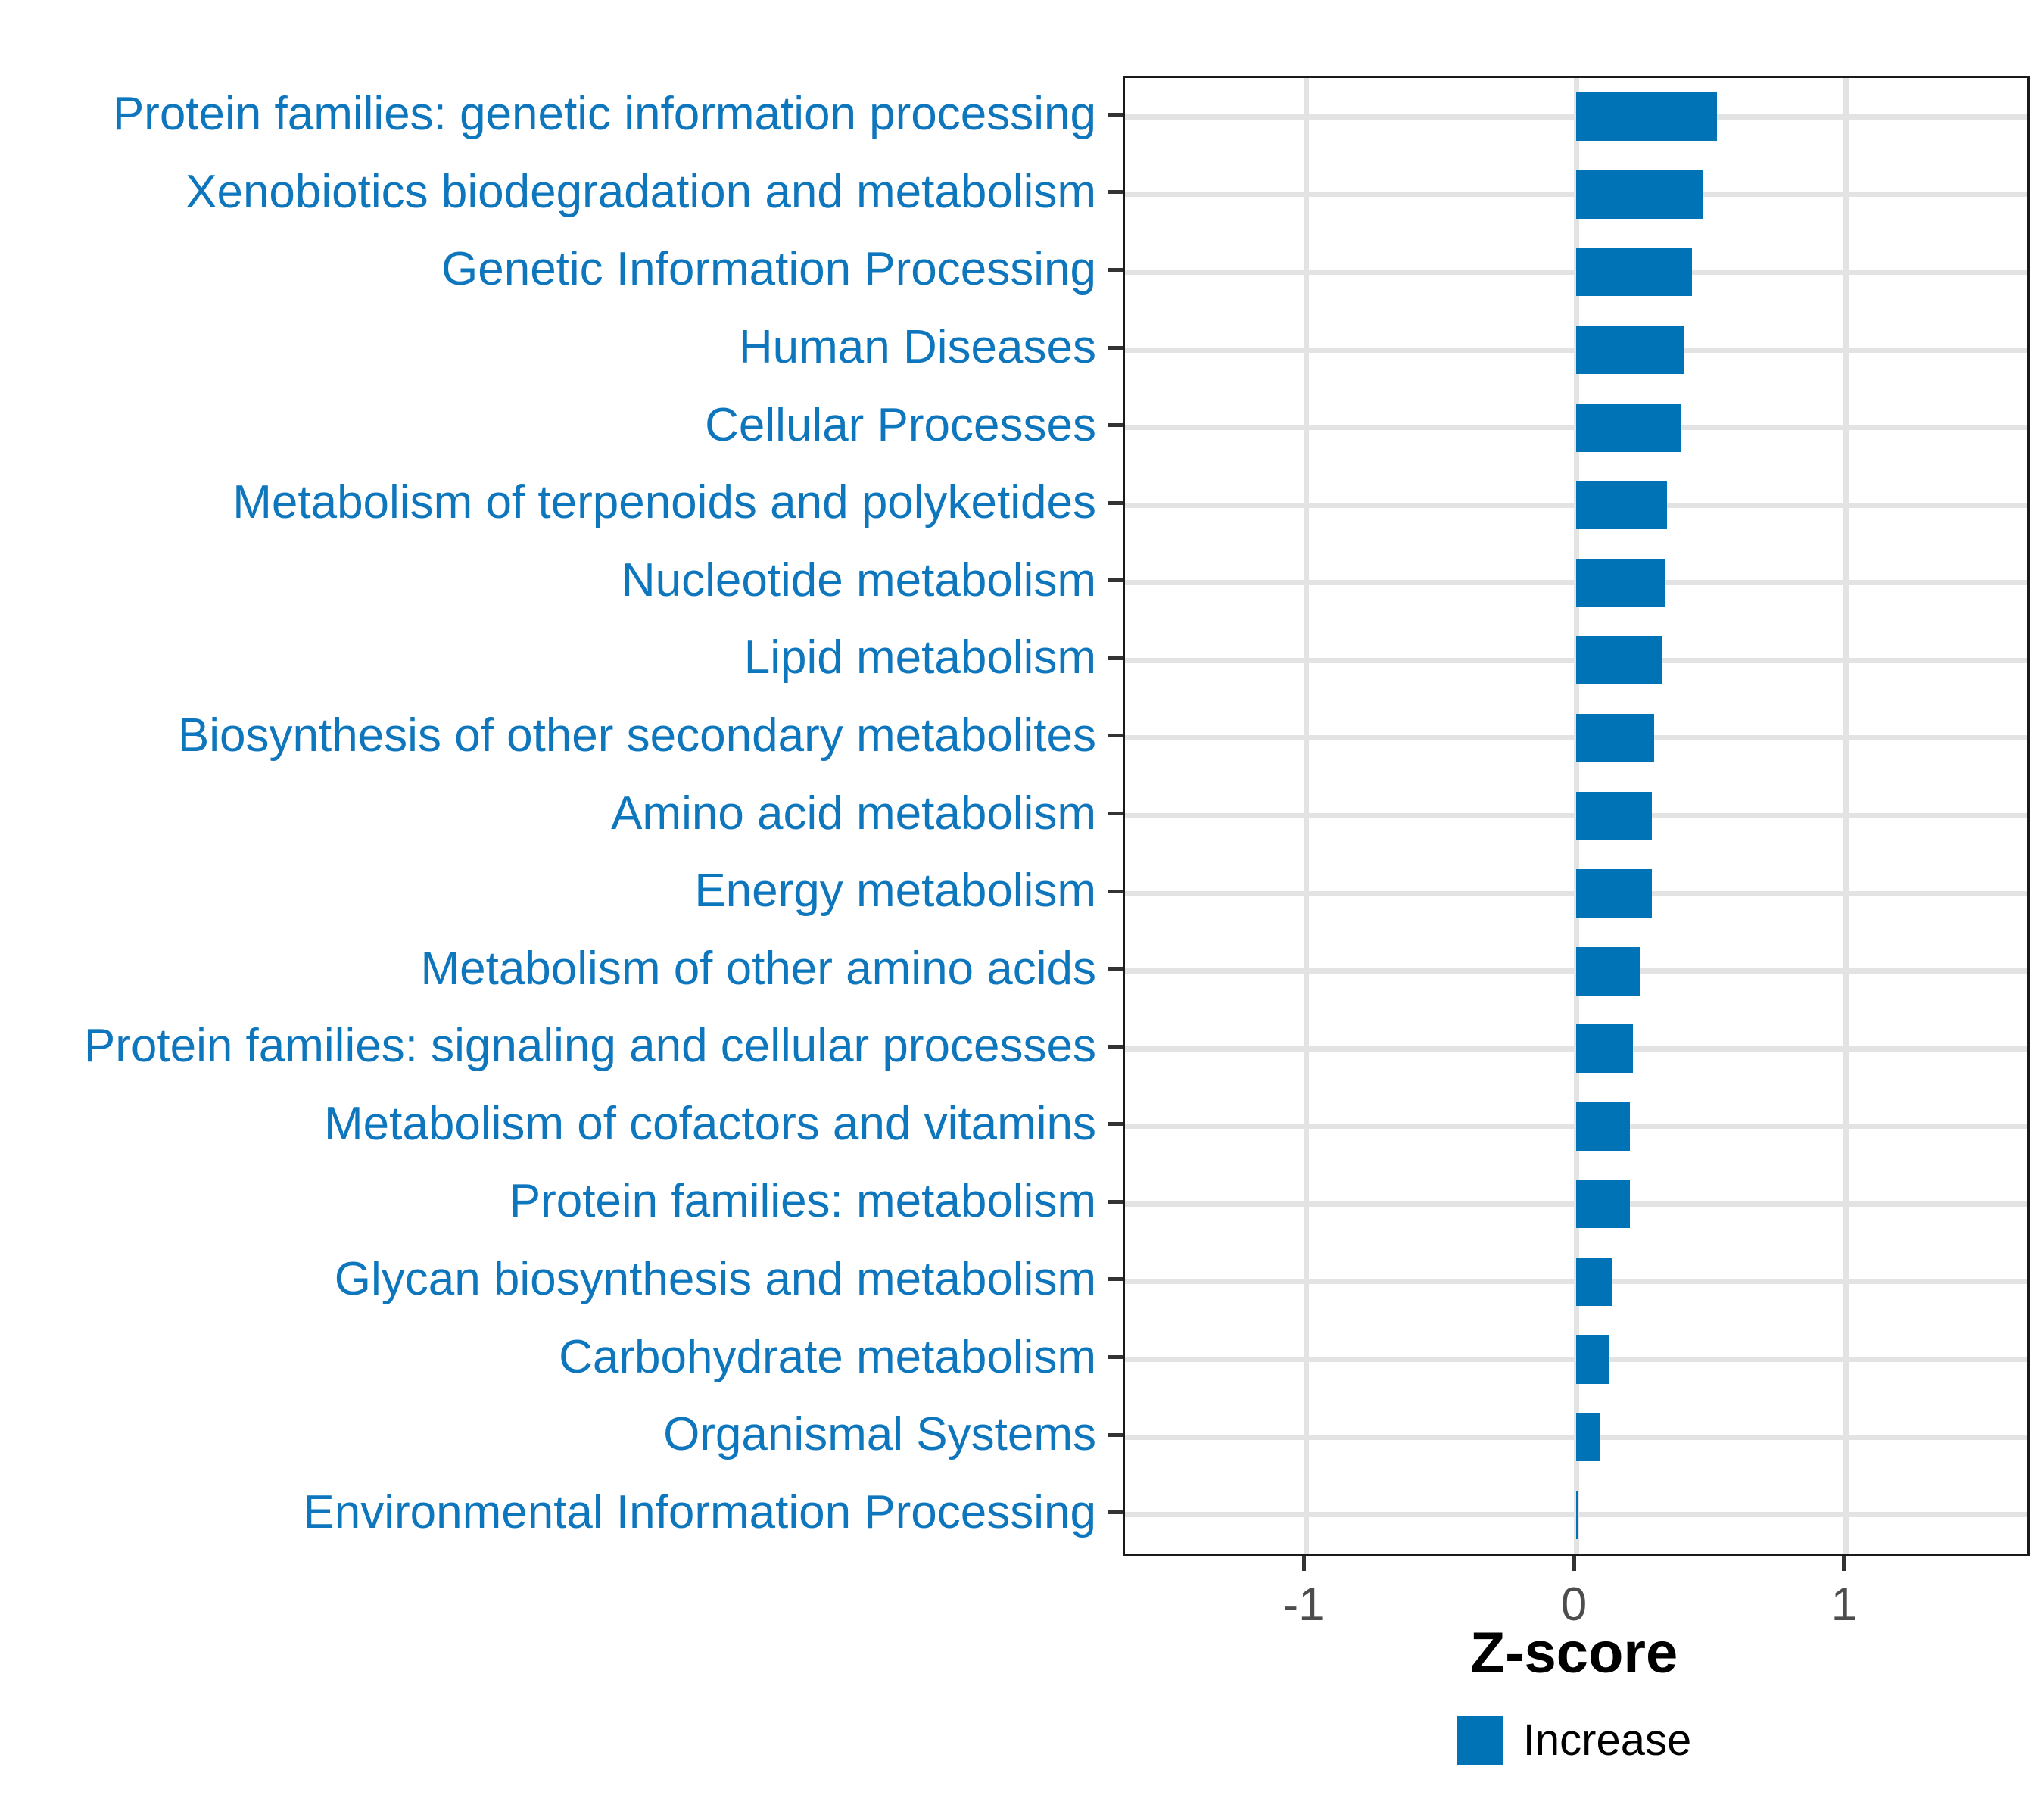  Describe the element at coordinates (895, 891) in the screenshot. I see `category-label: Energy metabolism` at that location.